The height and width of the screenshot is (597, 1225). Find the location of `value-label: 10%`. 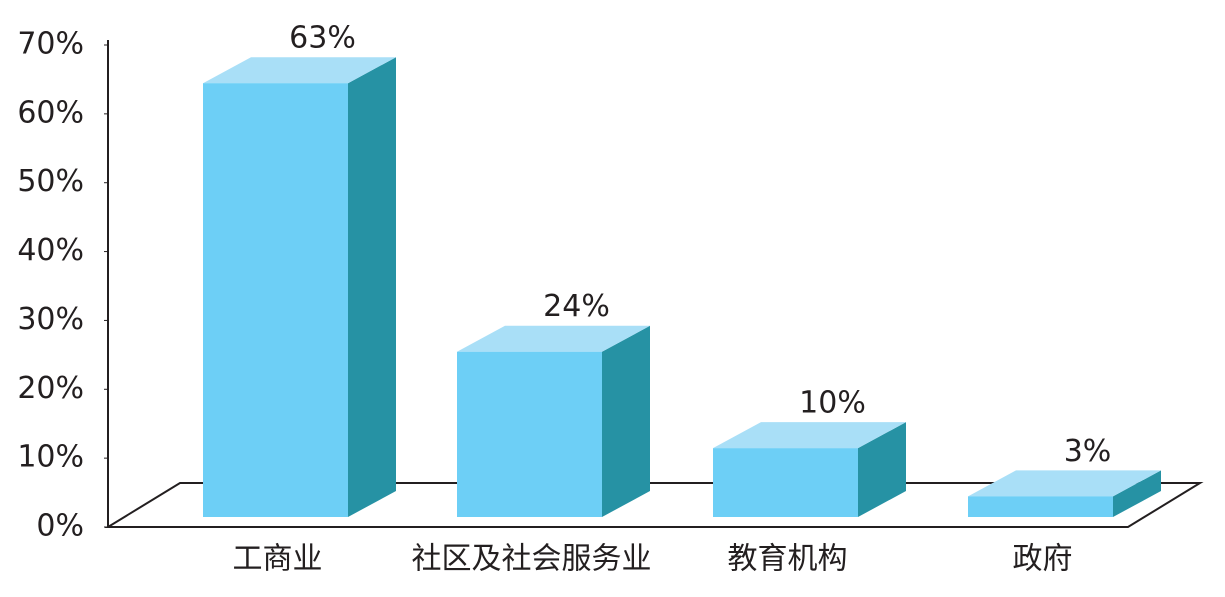

value-label: 10% is located at coordinates (832, 403).